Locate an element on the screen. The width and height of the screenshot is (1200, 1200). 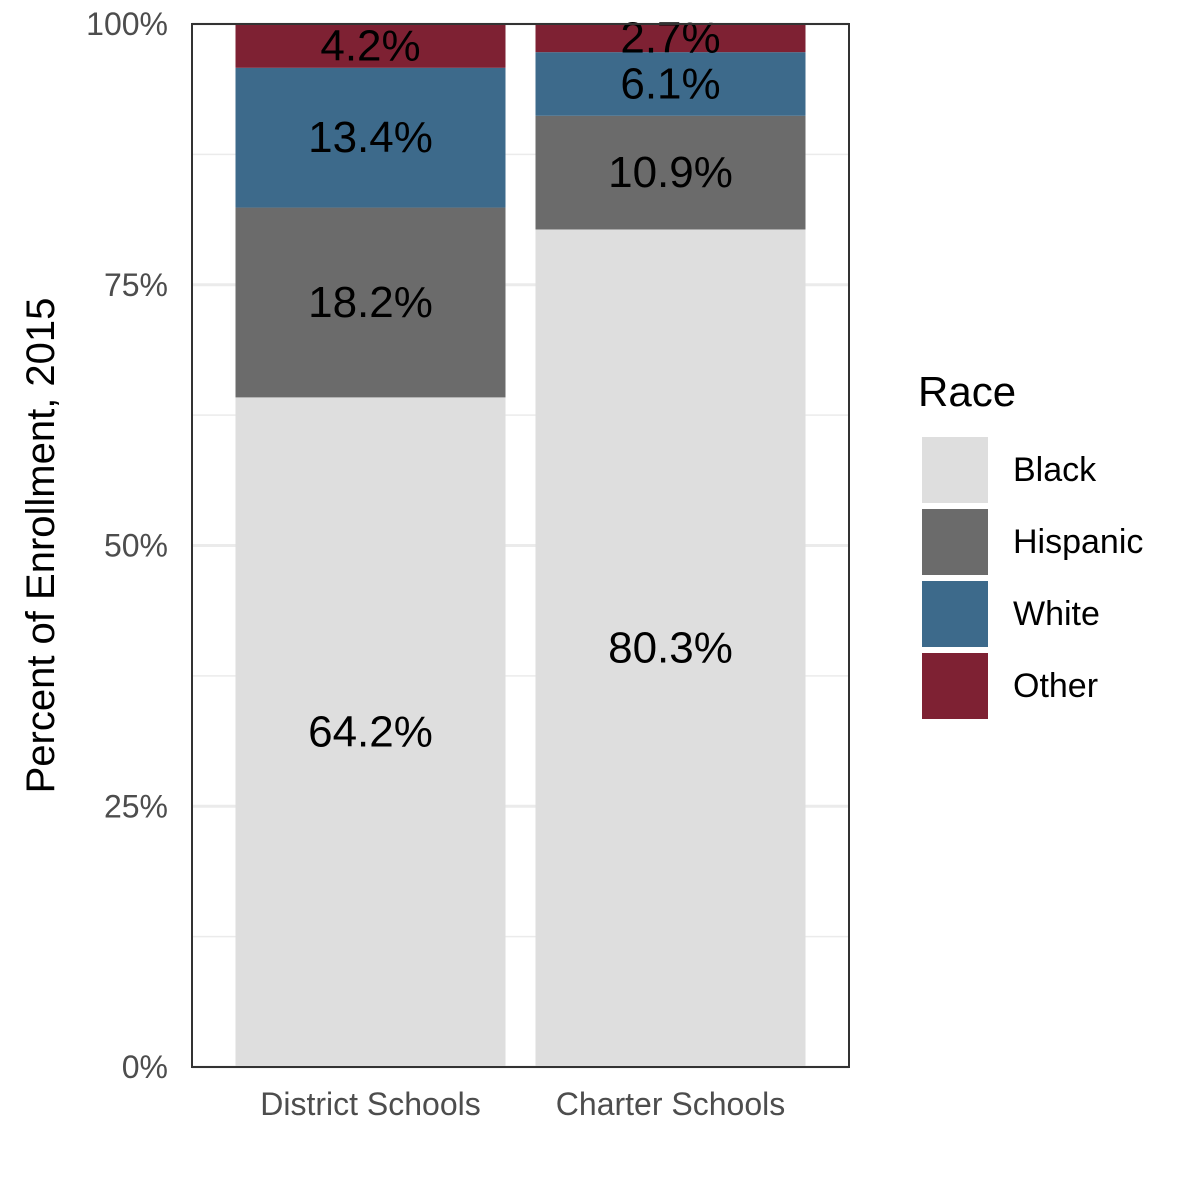
legend-key-hispanic is located at coordinates (955, 542).